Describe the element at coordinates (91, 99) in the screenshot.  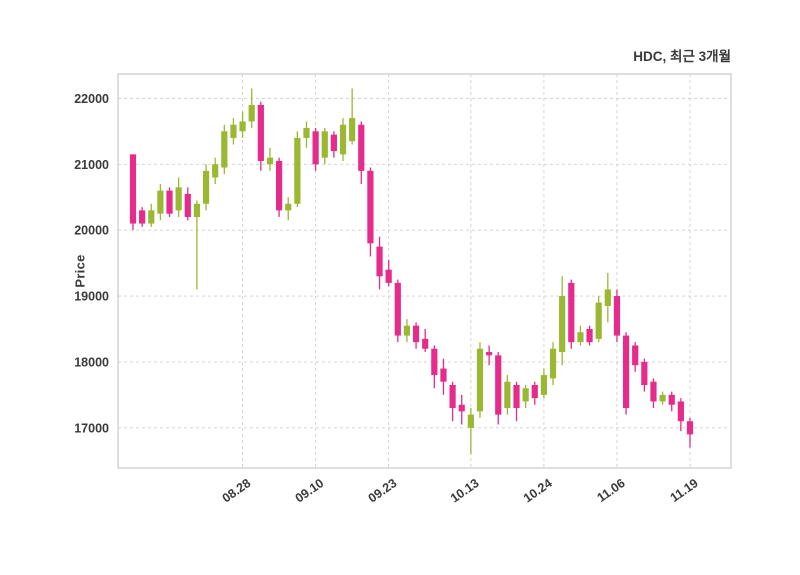
I see `y-tick-label: 22000` at that location.